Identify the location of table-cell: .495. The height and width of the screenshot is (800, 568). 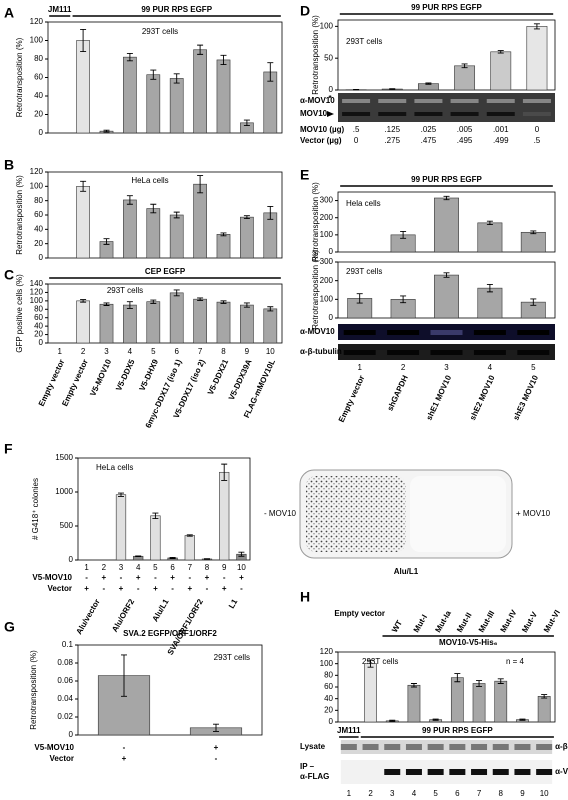
(465, 140).